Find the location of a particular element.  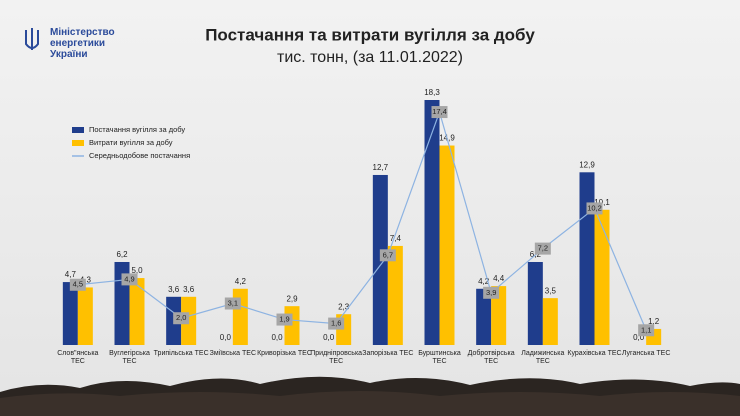

line-label: 10,2 is located at coordinates (594, 207).